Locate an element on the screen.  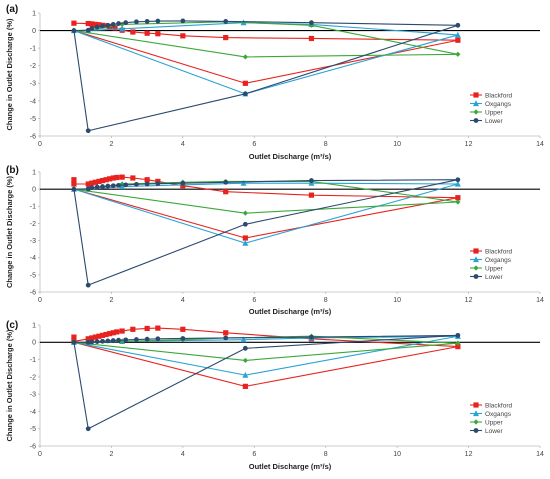
series-oxgangs is located at coordinates (265, 212).